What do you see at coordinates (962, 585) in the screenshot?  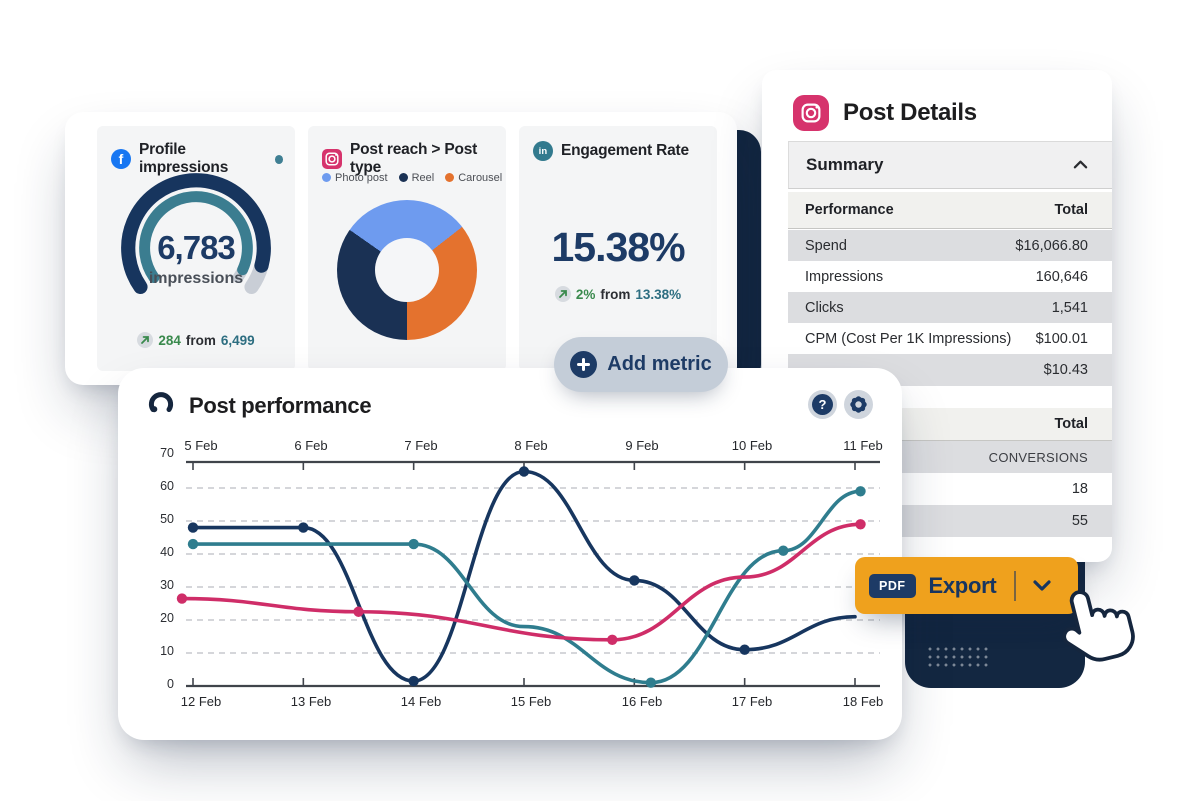 I see `export-label: Export` at bounding box center [962, 585].